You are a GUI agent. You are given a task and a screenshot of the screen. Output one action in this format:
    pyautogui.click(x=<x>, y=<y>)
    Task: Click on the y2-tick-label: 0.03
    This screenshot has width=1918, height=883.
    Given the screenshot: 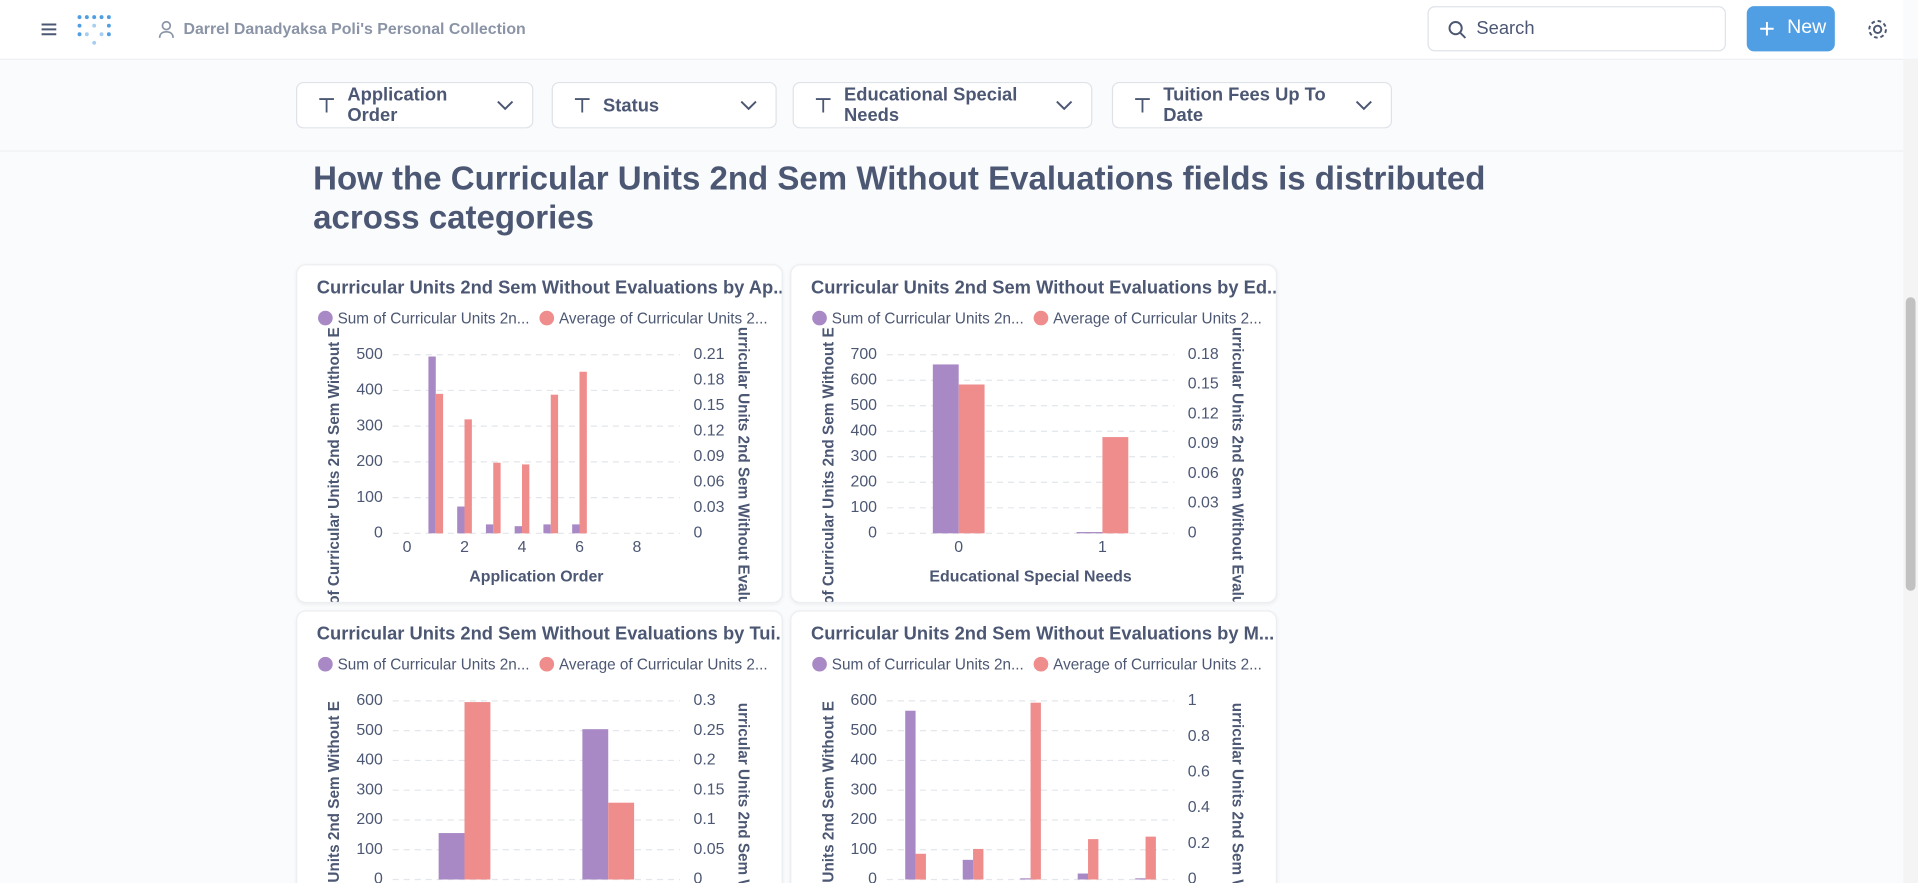 What is the action you would take?
    pyautogui.click(x=709, y=507)
    